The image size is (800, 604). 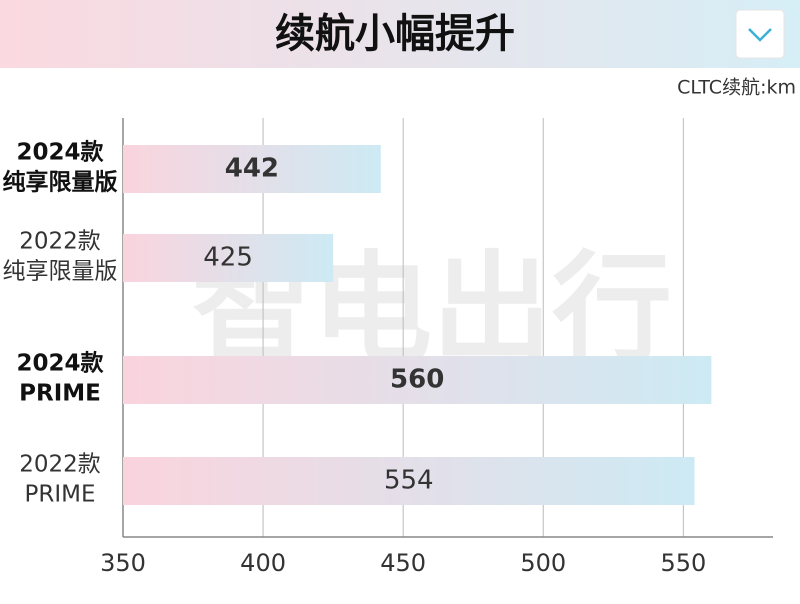 I want to click on x-tick-label: 400, so click(x=263, y=563).